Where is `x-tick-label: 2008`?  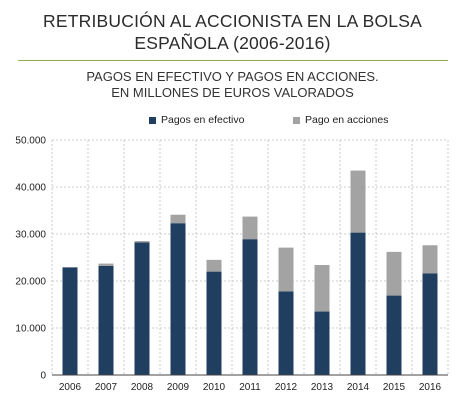 x-tick-label: 2008 is located at coordinates (142, 387).